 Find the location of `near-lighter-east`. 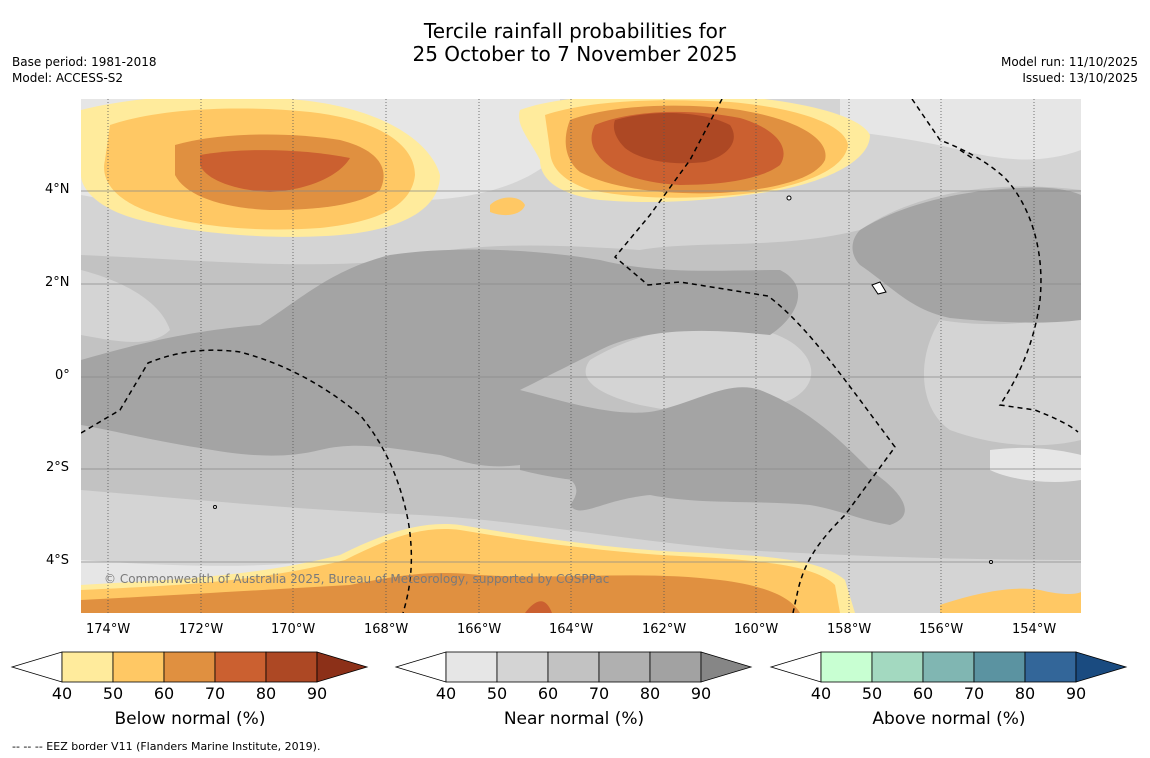

near-lighter-east is located at coordinates (1035, 464).